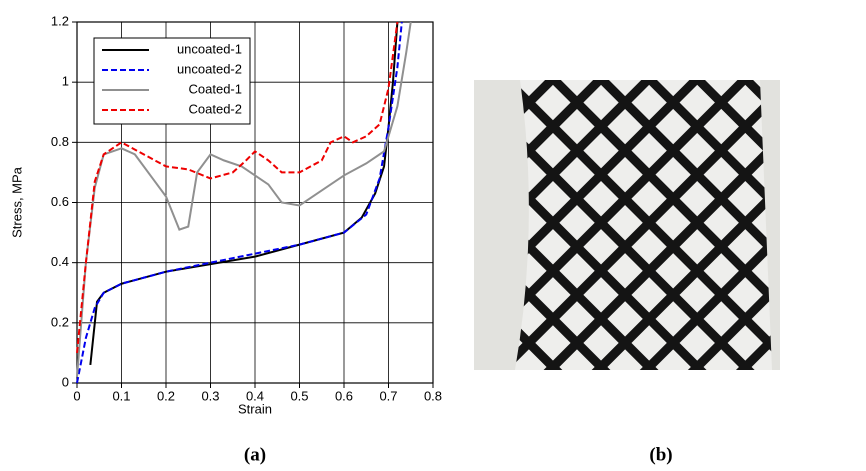 The image size is (866, 471). Describe the element at coordinates (60, 261) in the screenshot. I see `y-tick-label: 0.4` at that location.